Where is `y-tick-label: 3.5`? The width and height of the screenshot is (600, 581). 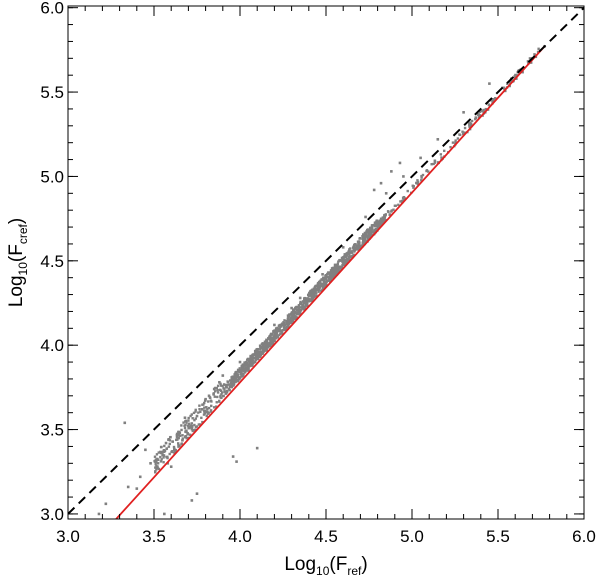
y-tick-label: 3.5 is located at coordinates (52, 430).